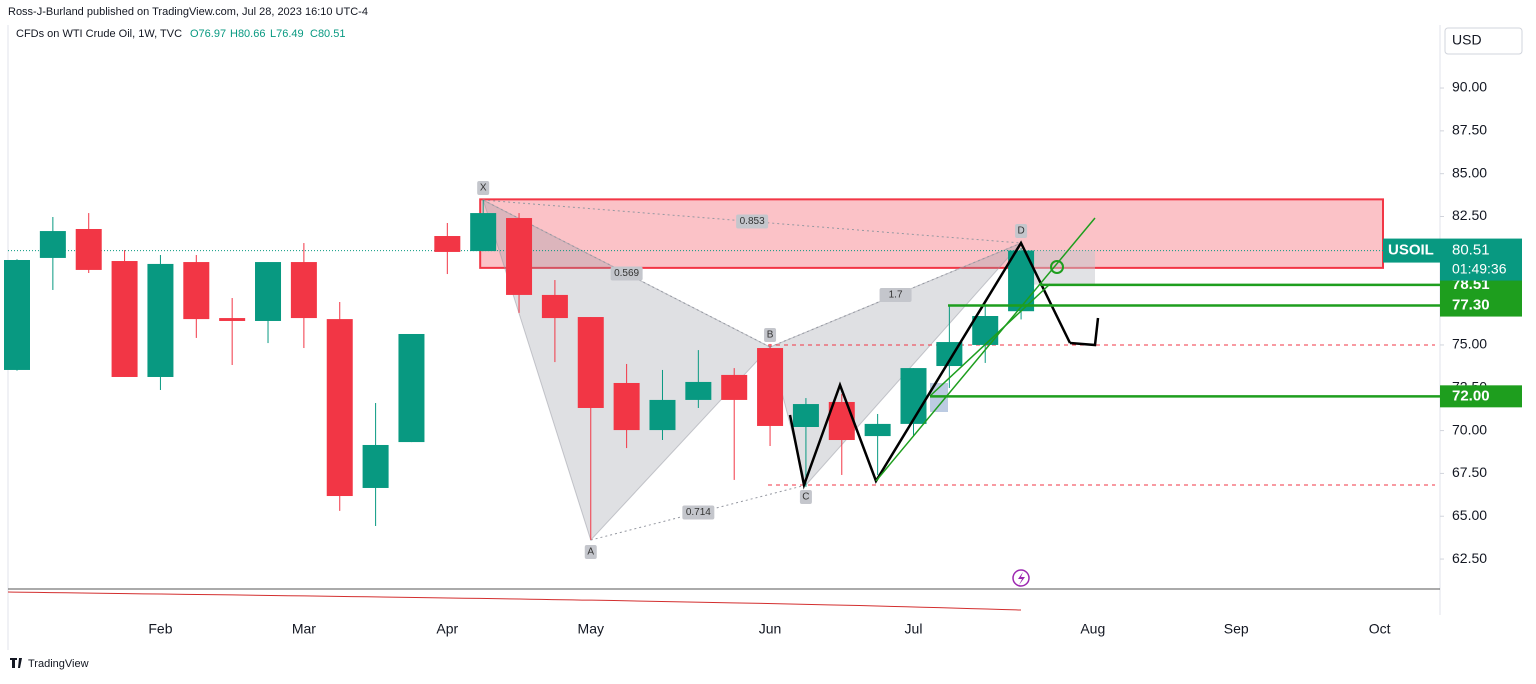 This screenshot has height=684, width=1536. I want to click on indicator-line, so click(514, 601).